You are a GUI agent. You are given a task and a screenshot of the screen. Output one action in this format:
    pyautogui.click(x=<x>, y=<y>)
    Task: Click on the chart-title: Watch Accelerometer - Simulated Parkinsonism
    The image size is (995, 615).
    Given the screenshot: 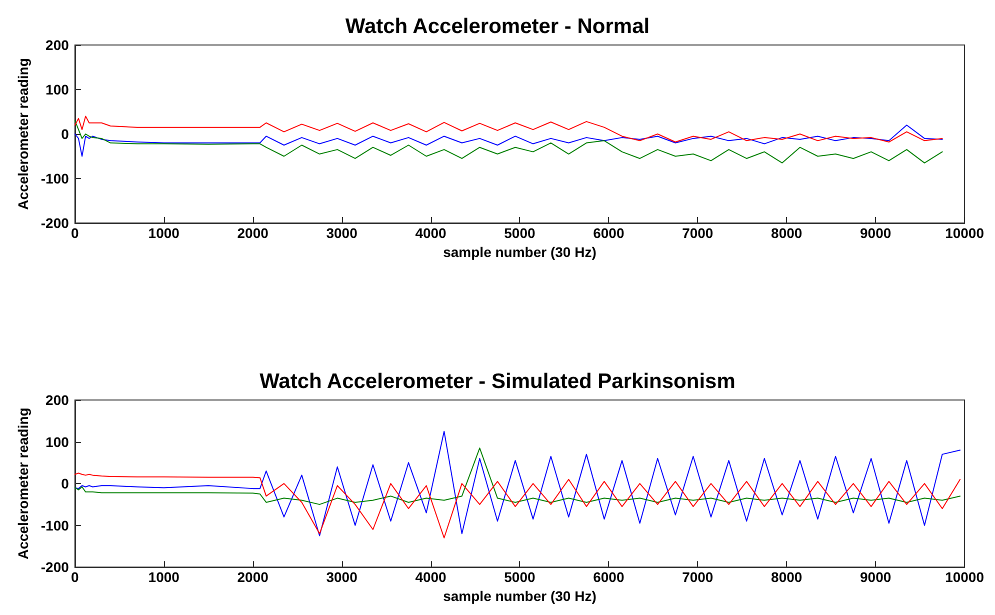 What is the action you would take?
    pyautogui.click(x=498, y=381)
    